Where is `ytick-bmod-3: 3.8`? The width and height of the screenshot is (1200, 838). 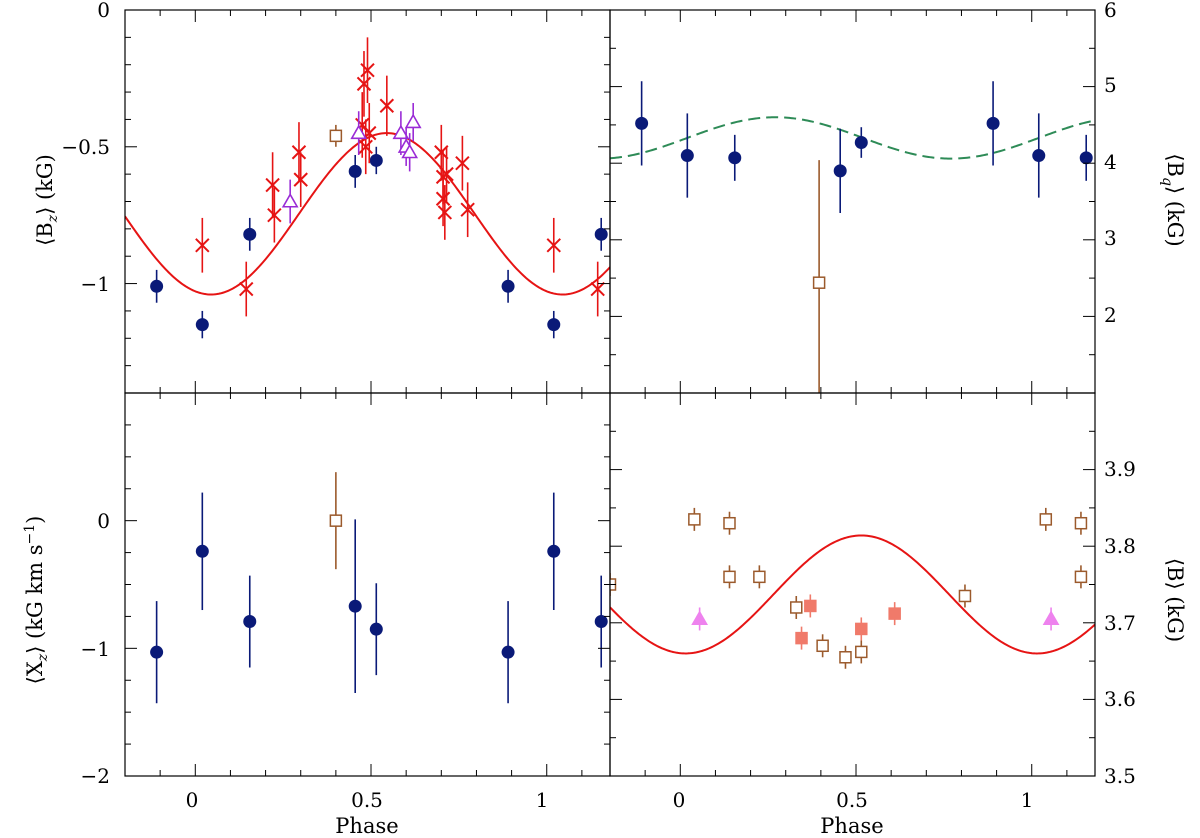
ytick-bmod-3: 3.8 is located at coordinates (1120, 546).